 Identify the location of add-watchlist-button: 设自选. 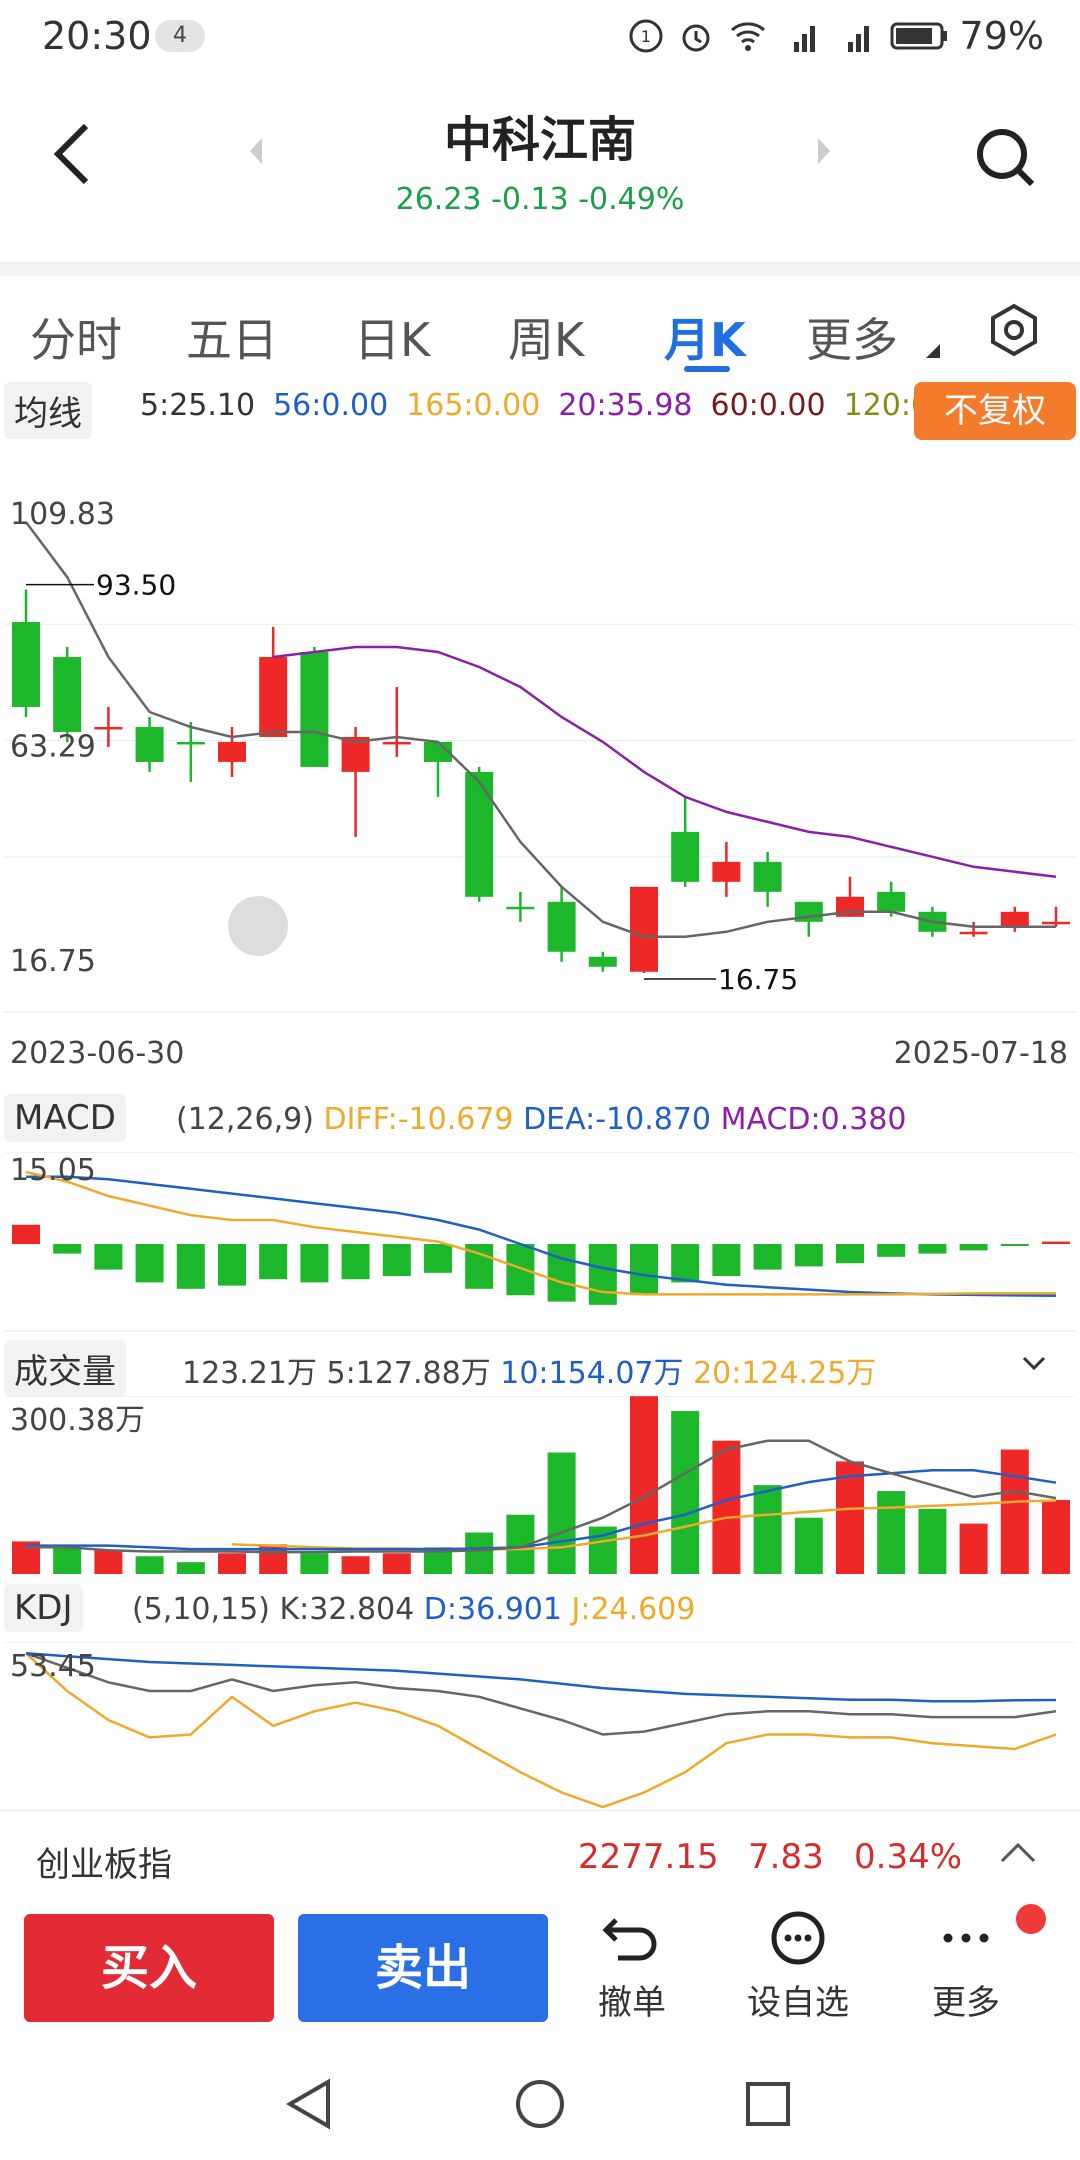
(798, 1967).